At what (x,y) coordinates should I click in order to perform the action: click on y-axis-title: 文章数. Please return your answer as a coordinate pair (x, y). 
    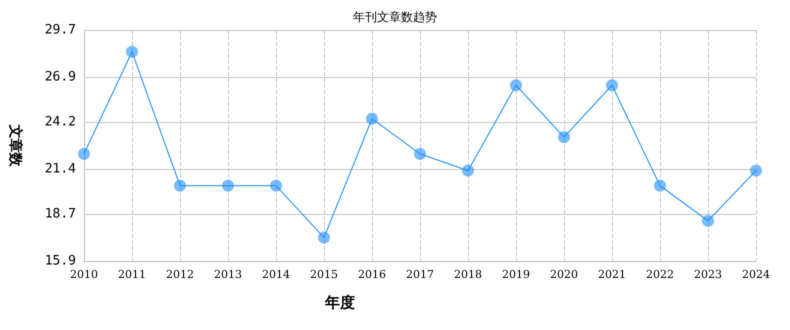
    Looking at the image, I should click on (15, 146).